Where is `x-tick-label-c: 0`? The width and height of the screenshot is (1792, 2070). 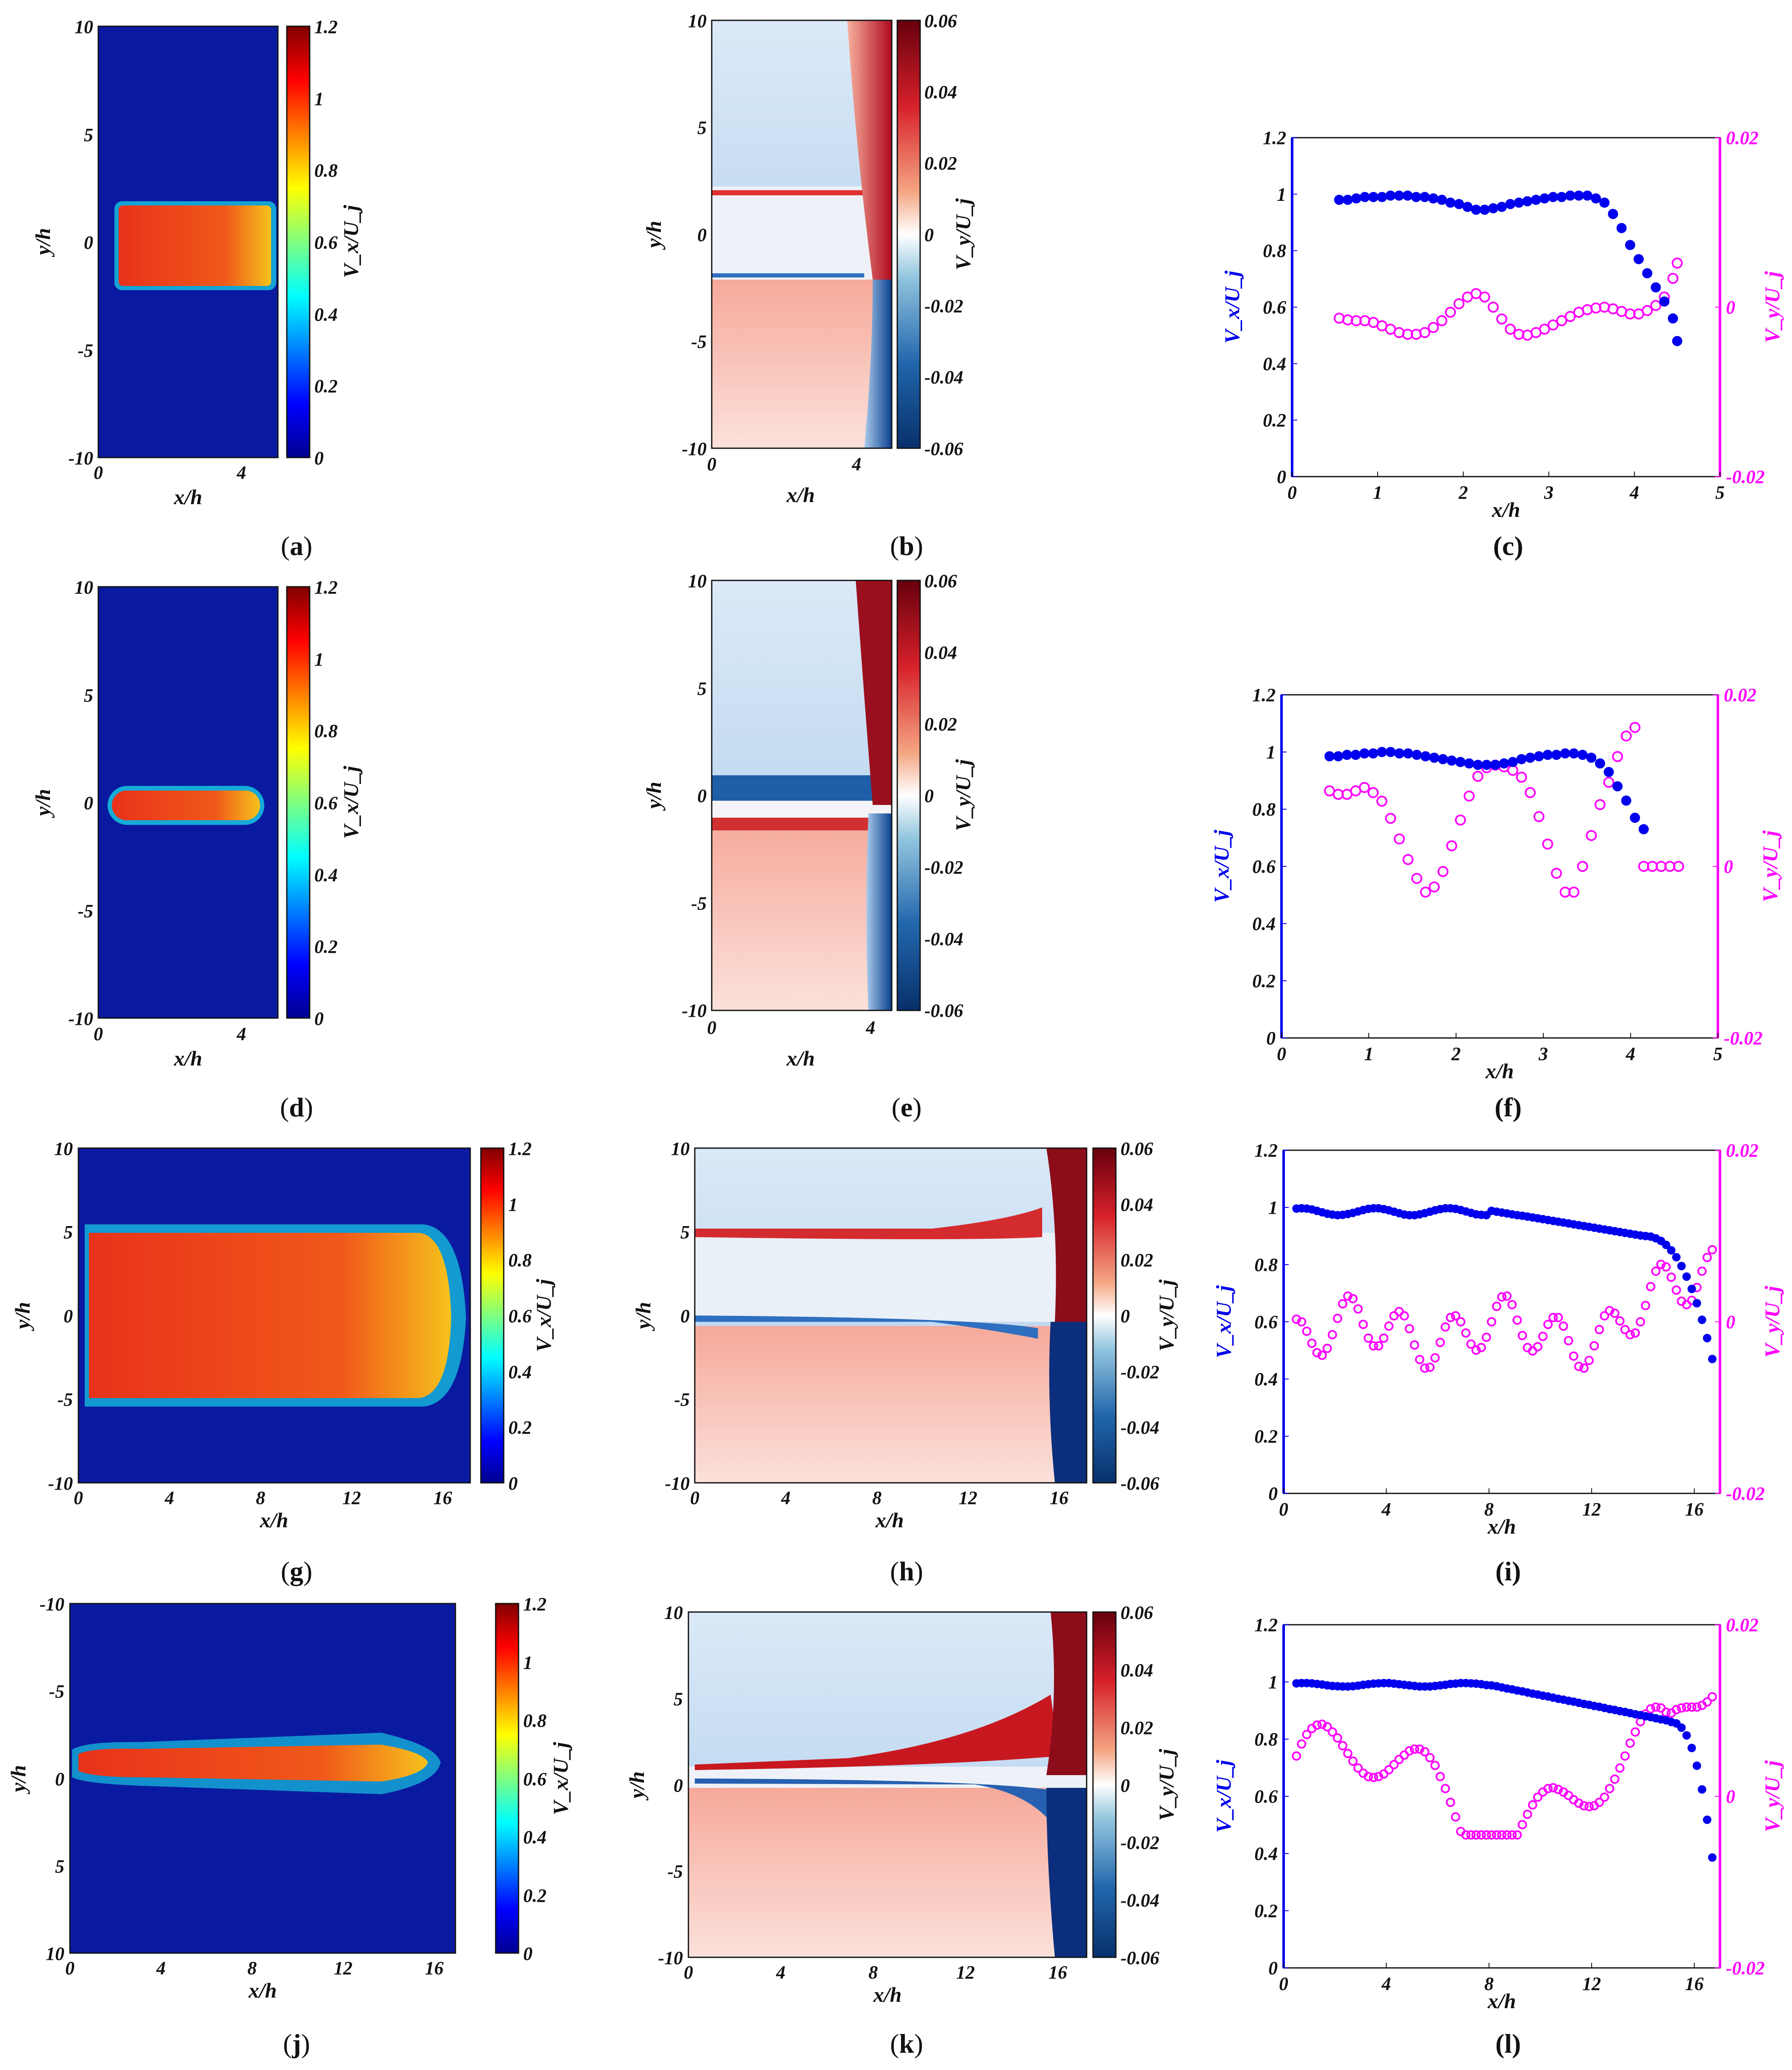
x-tick-label-c: 0 is located at coordinates (1292, 492).